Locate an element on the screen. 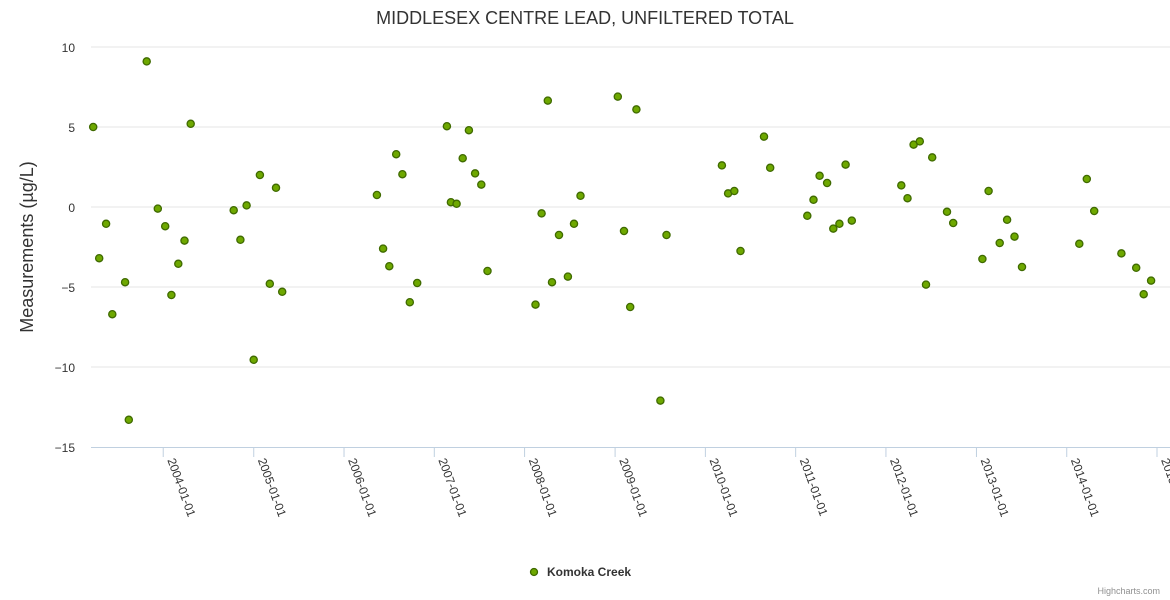 This screenshot has width=1170, height=600. legend-item-komoka-creek: Komoka Creek is located at coordinates (589, 572).